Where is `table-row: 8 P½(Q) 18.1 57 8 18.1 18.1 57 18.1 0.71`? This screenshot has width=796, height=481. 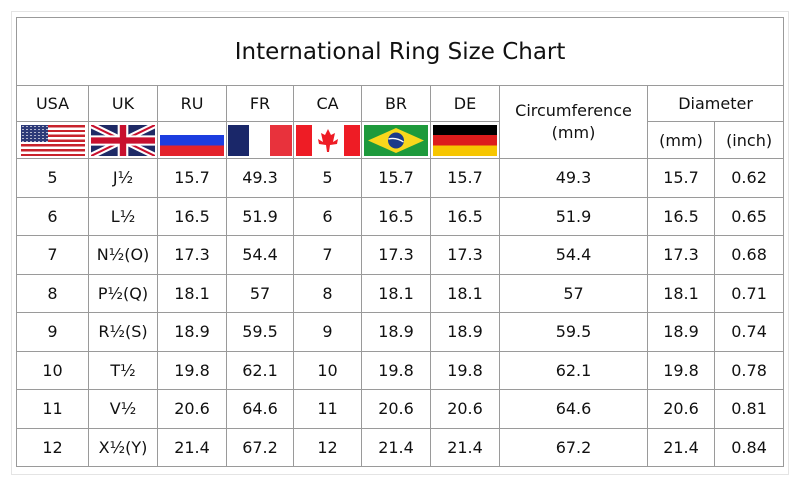
table-row: 8 P½(Q) 18.1 57 8 18.1 18.1 57 18.1 0.71 is located at coordinates (400, 293).